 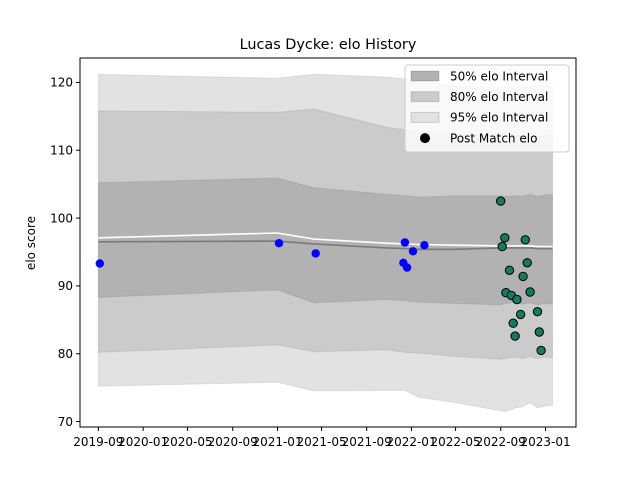 I want to click on y-axis: 70 80 90 100 110 120, so click(x=65, y=252).